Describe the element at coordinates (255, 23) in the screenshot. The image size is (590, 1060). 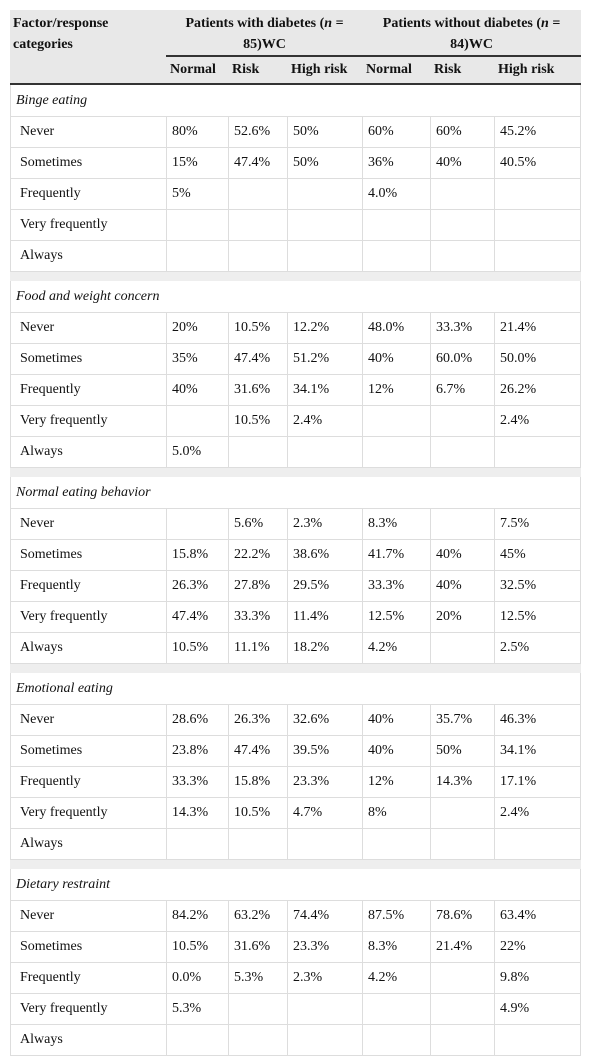
I see `group-text: Patients with diabetes (` at that location.